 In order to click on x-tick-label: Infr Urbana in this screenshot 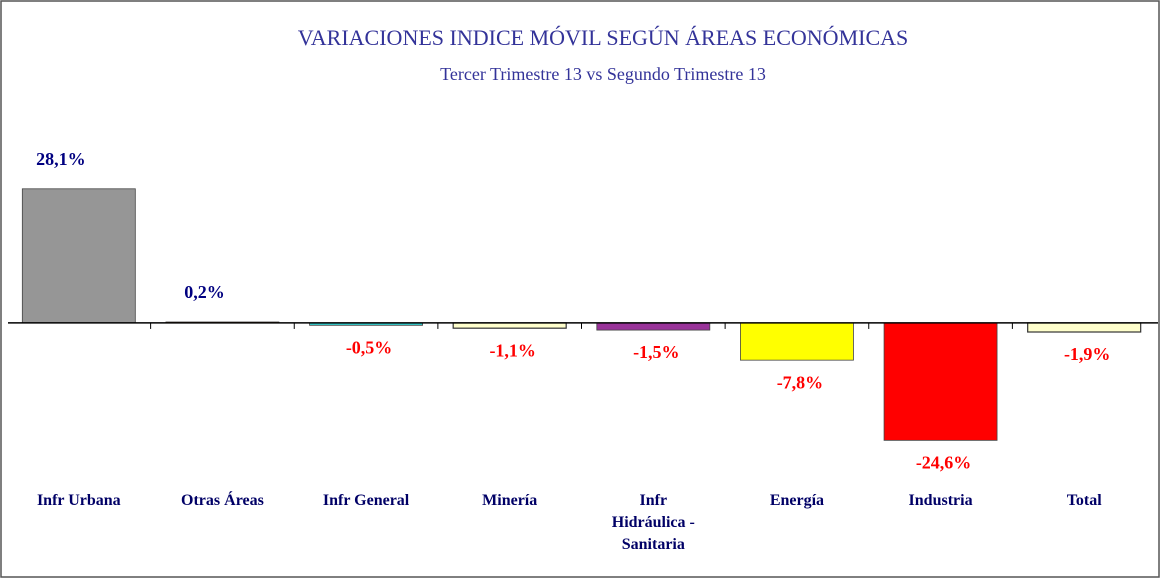, I will do `click(78, 500)`.